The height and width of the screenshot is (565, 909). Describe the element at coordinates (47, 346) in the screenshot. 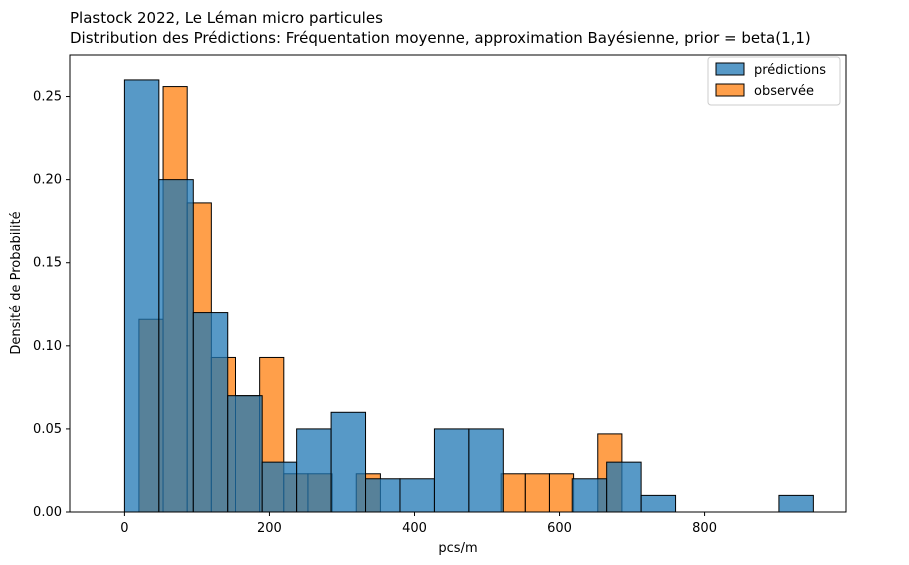

I see `y-tick-label-2: 0.10` at that location.